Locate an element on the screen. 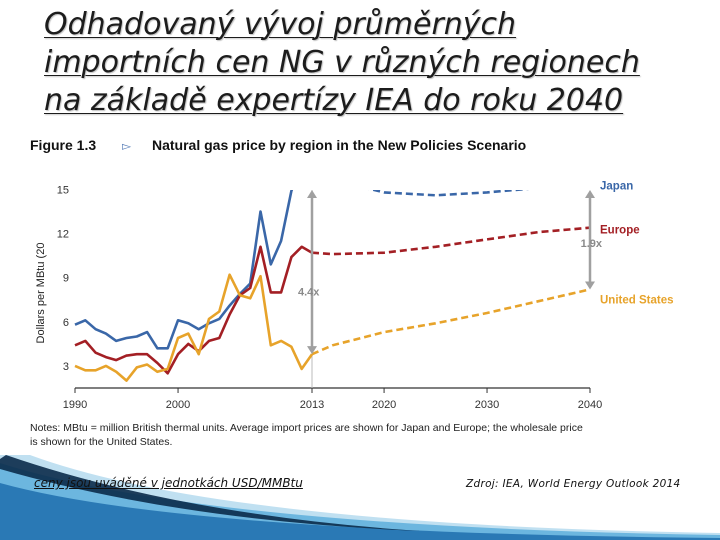 Image resolution: width=720 pixels, height=540 pixels. y-tick-label: 3 is located at coordinates (66, 367).